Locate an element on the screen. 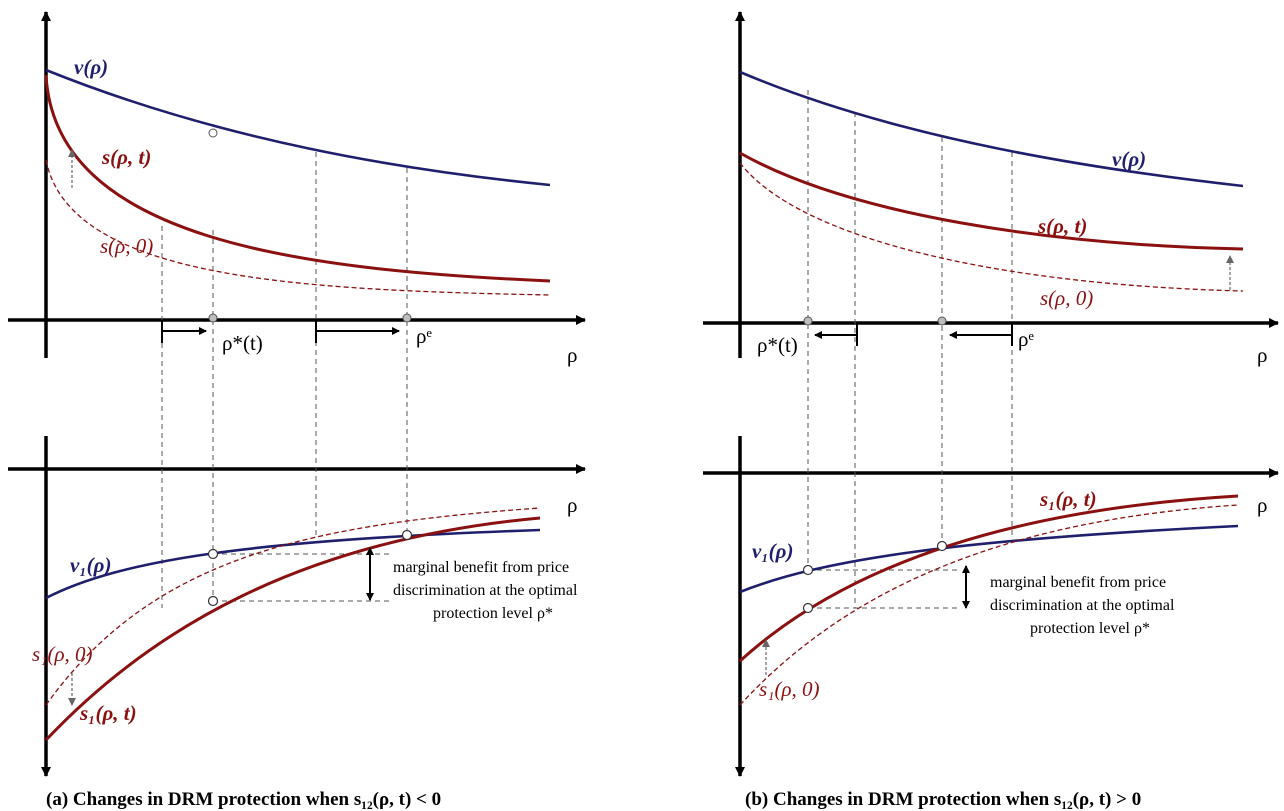  panel-a-s-0-curve is located at coordinates (298, 227).